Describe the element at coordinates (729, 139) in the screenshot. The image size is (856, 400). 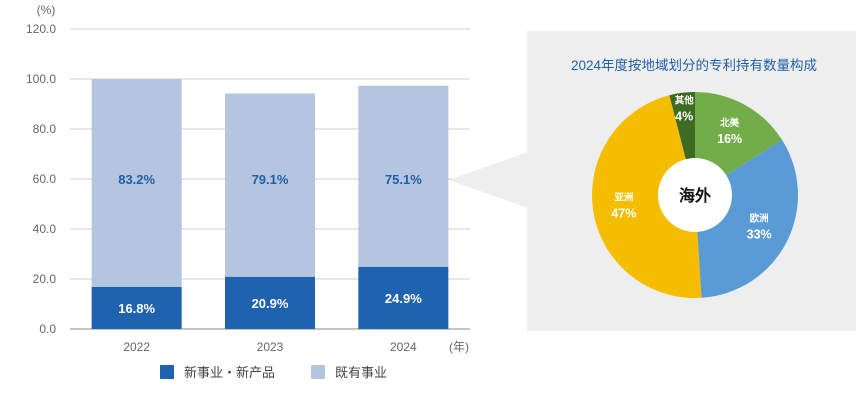
I see `pie-slice-value: 16%` at that location.